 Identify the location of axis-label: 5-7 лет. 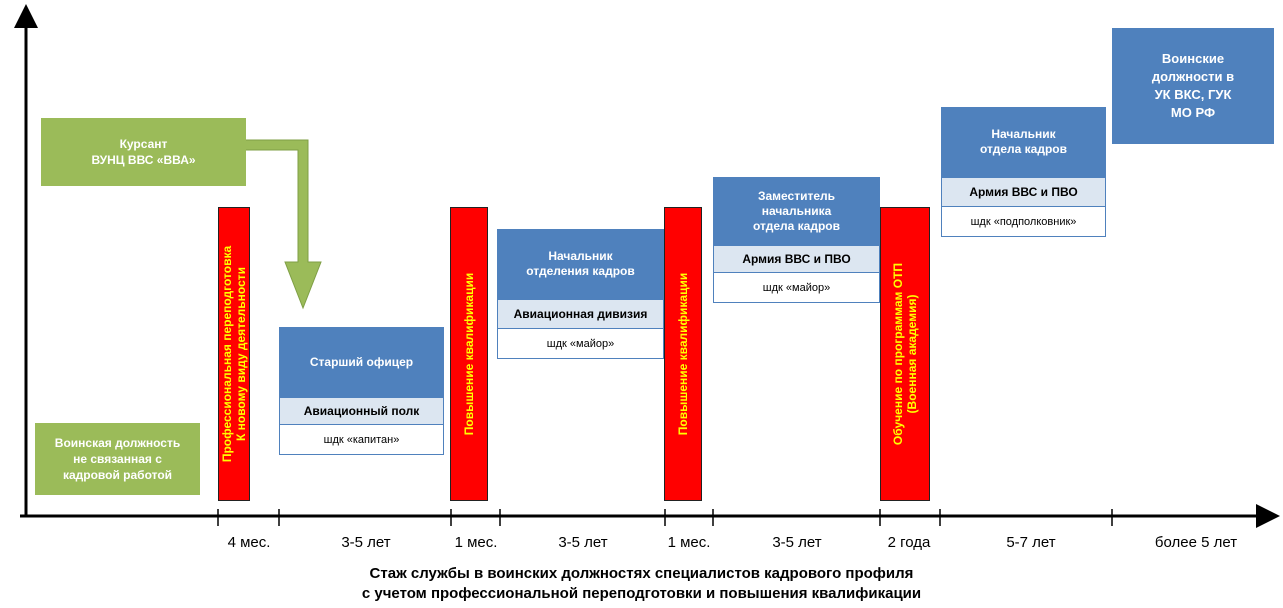
(1031, 542).